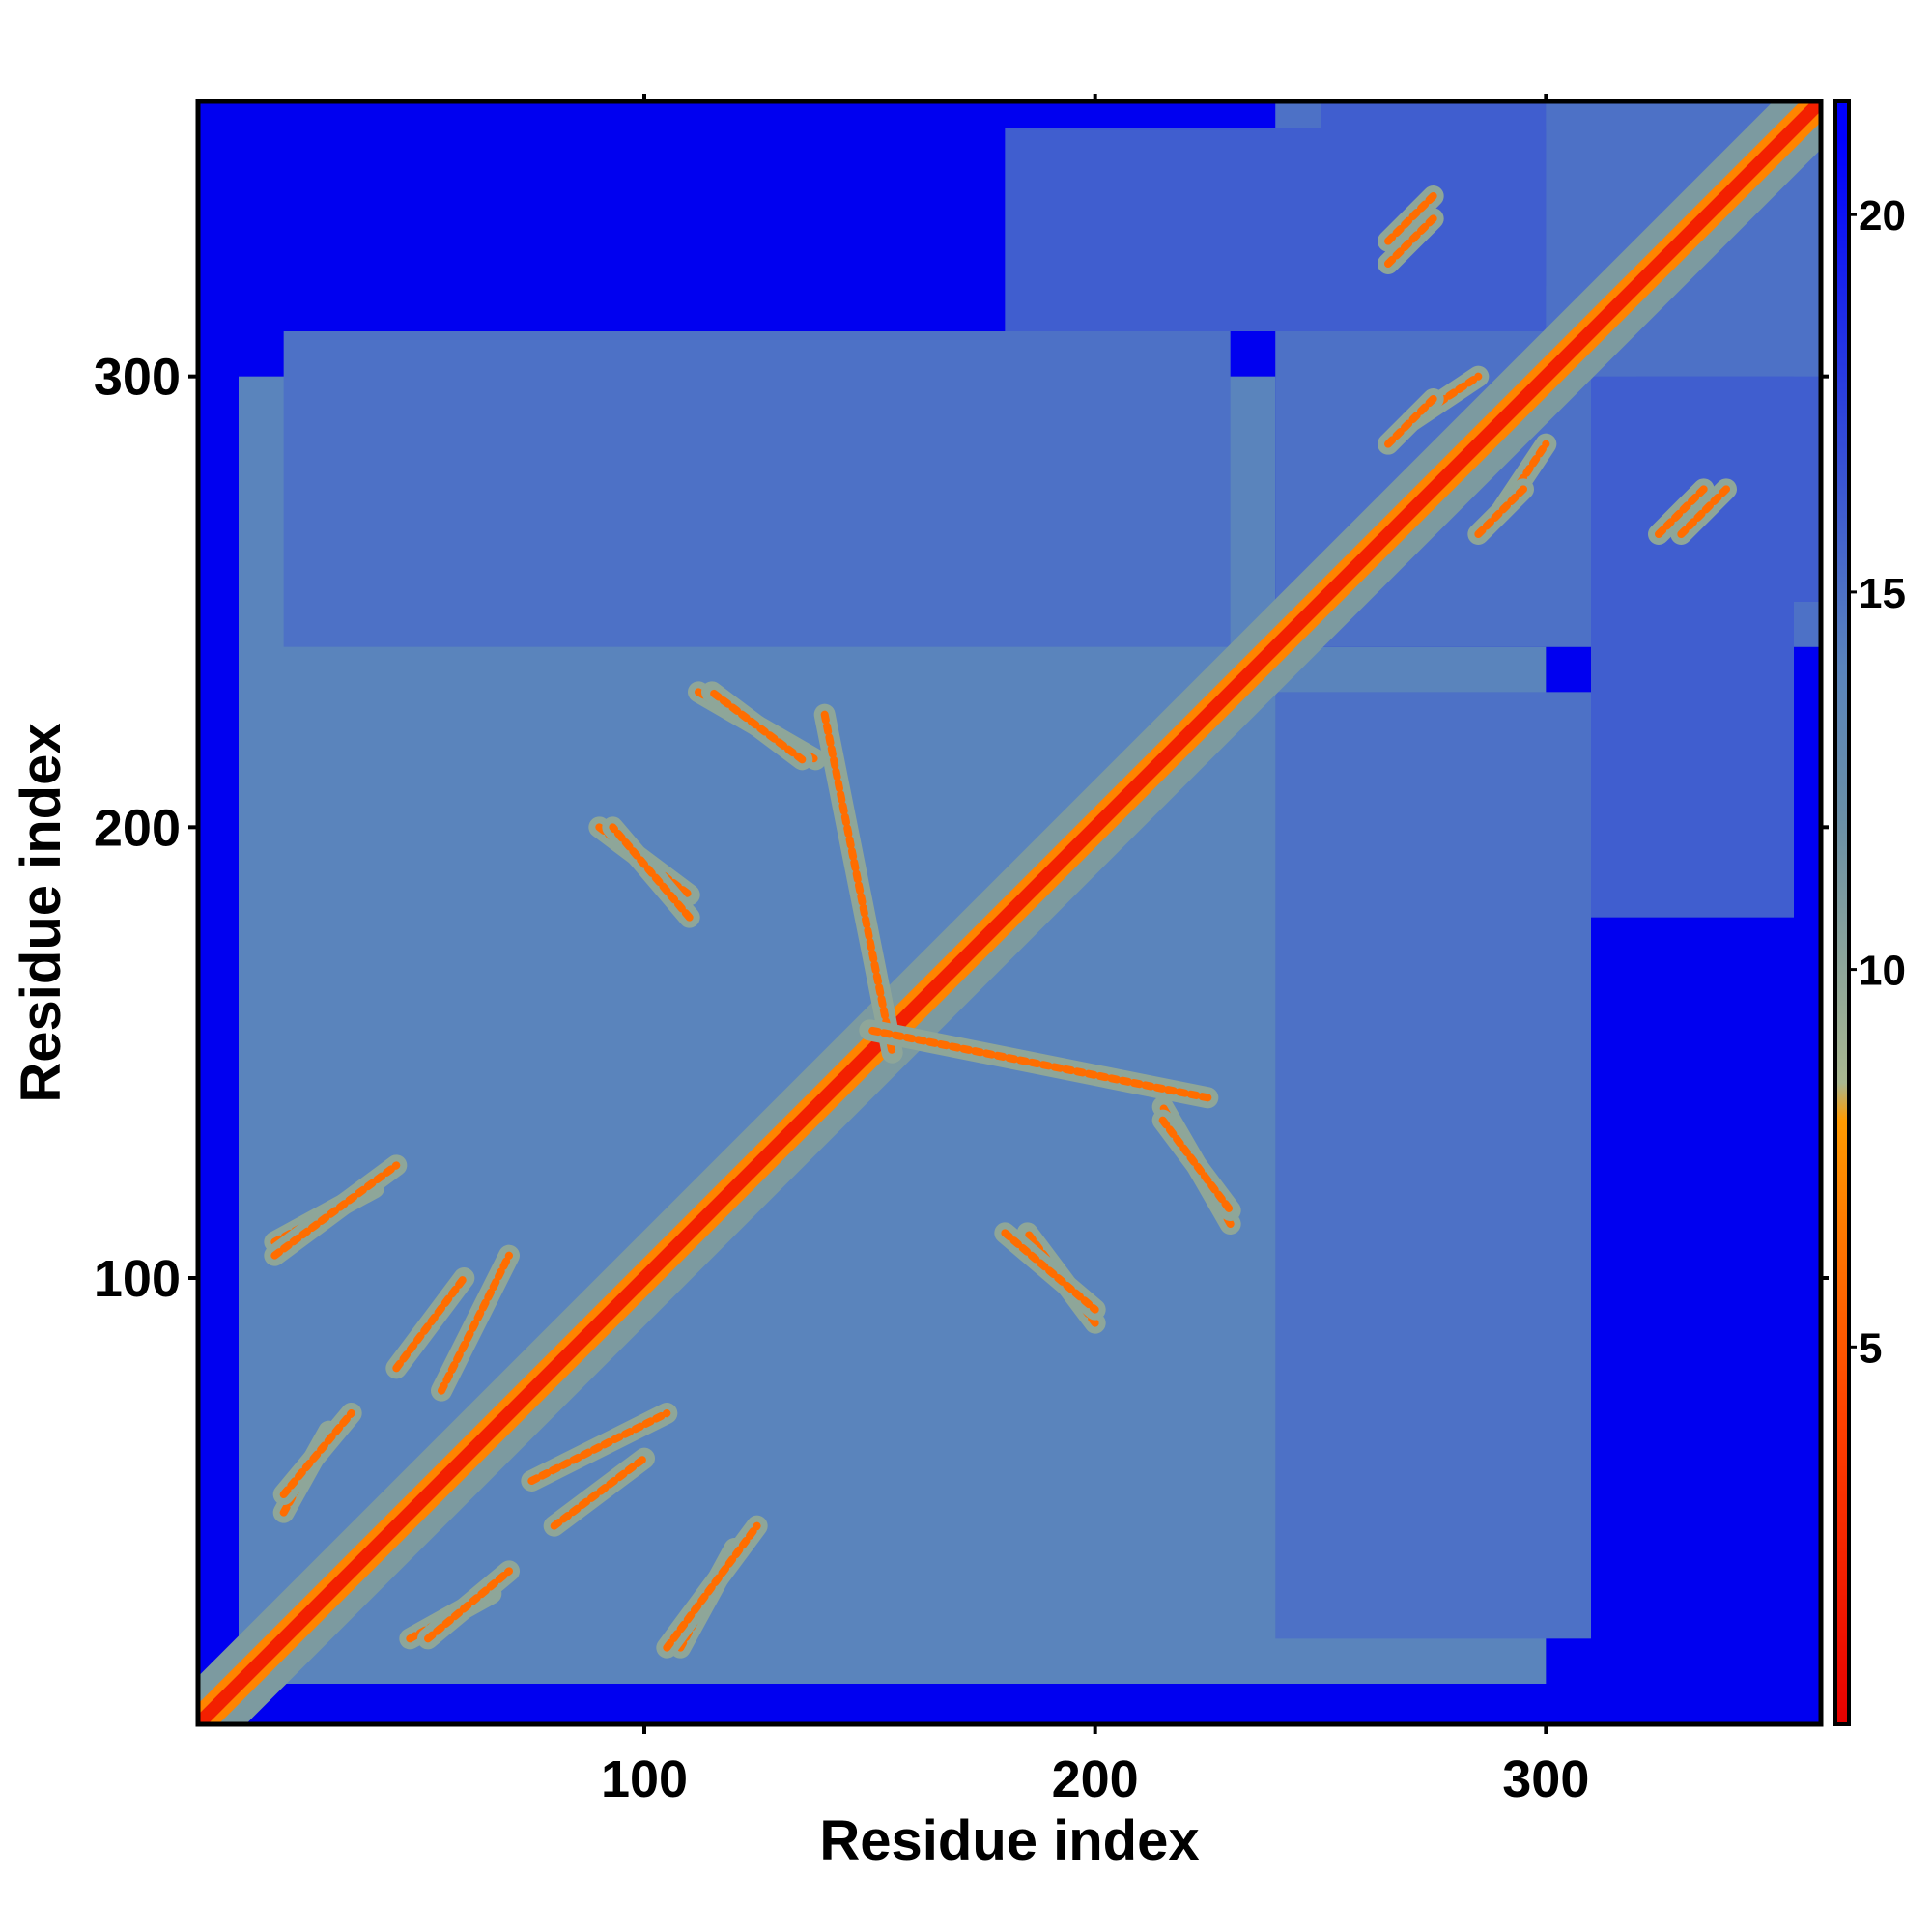 The width and height of the screenshot is (1932, 1932). I want to click on x-axis-title: Residue index, so click(1009, 1840).